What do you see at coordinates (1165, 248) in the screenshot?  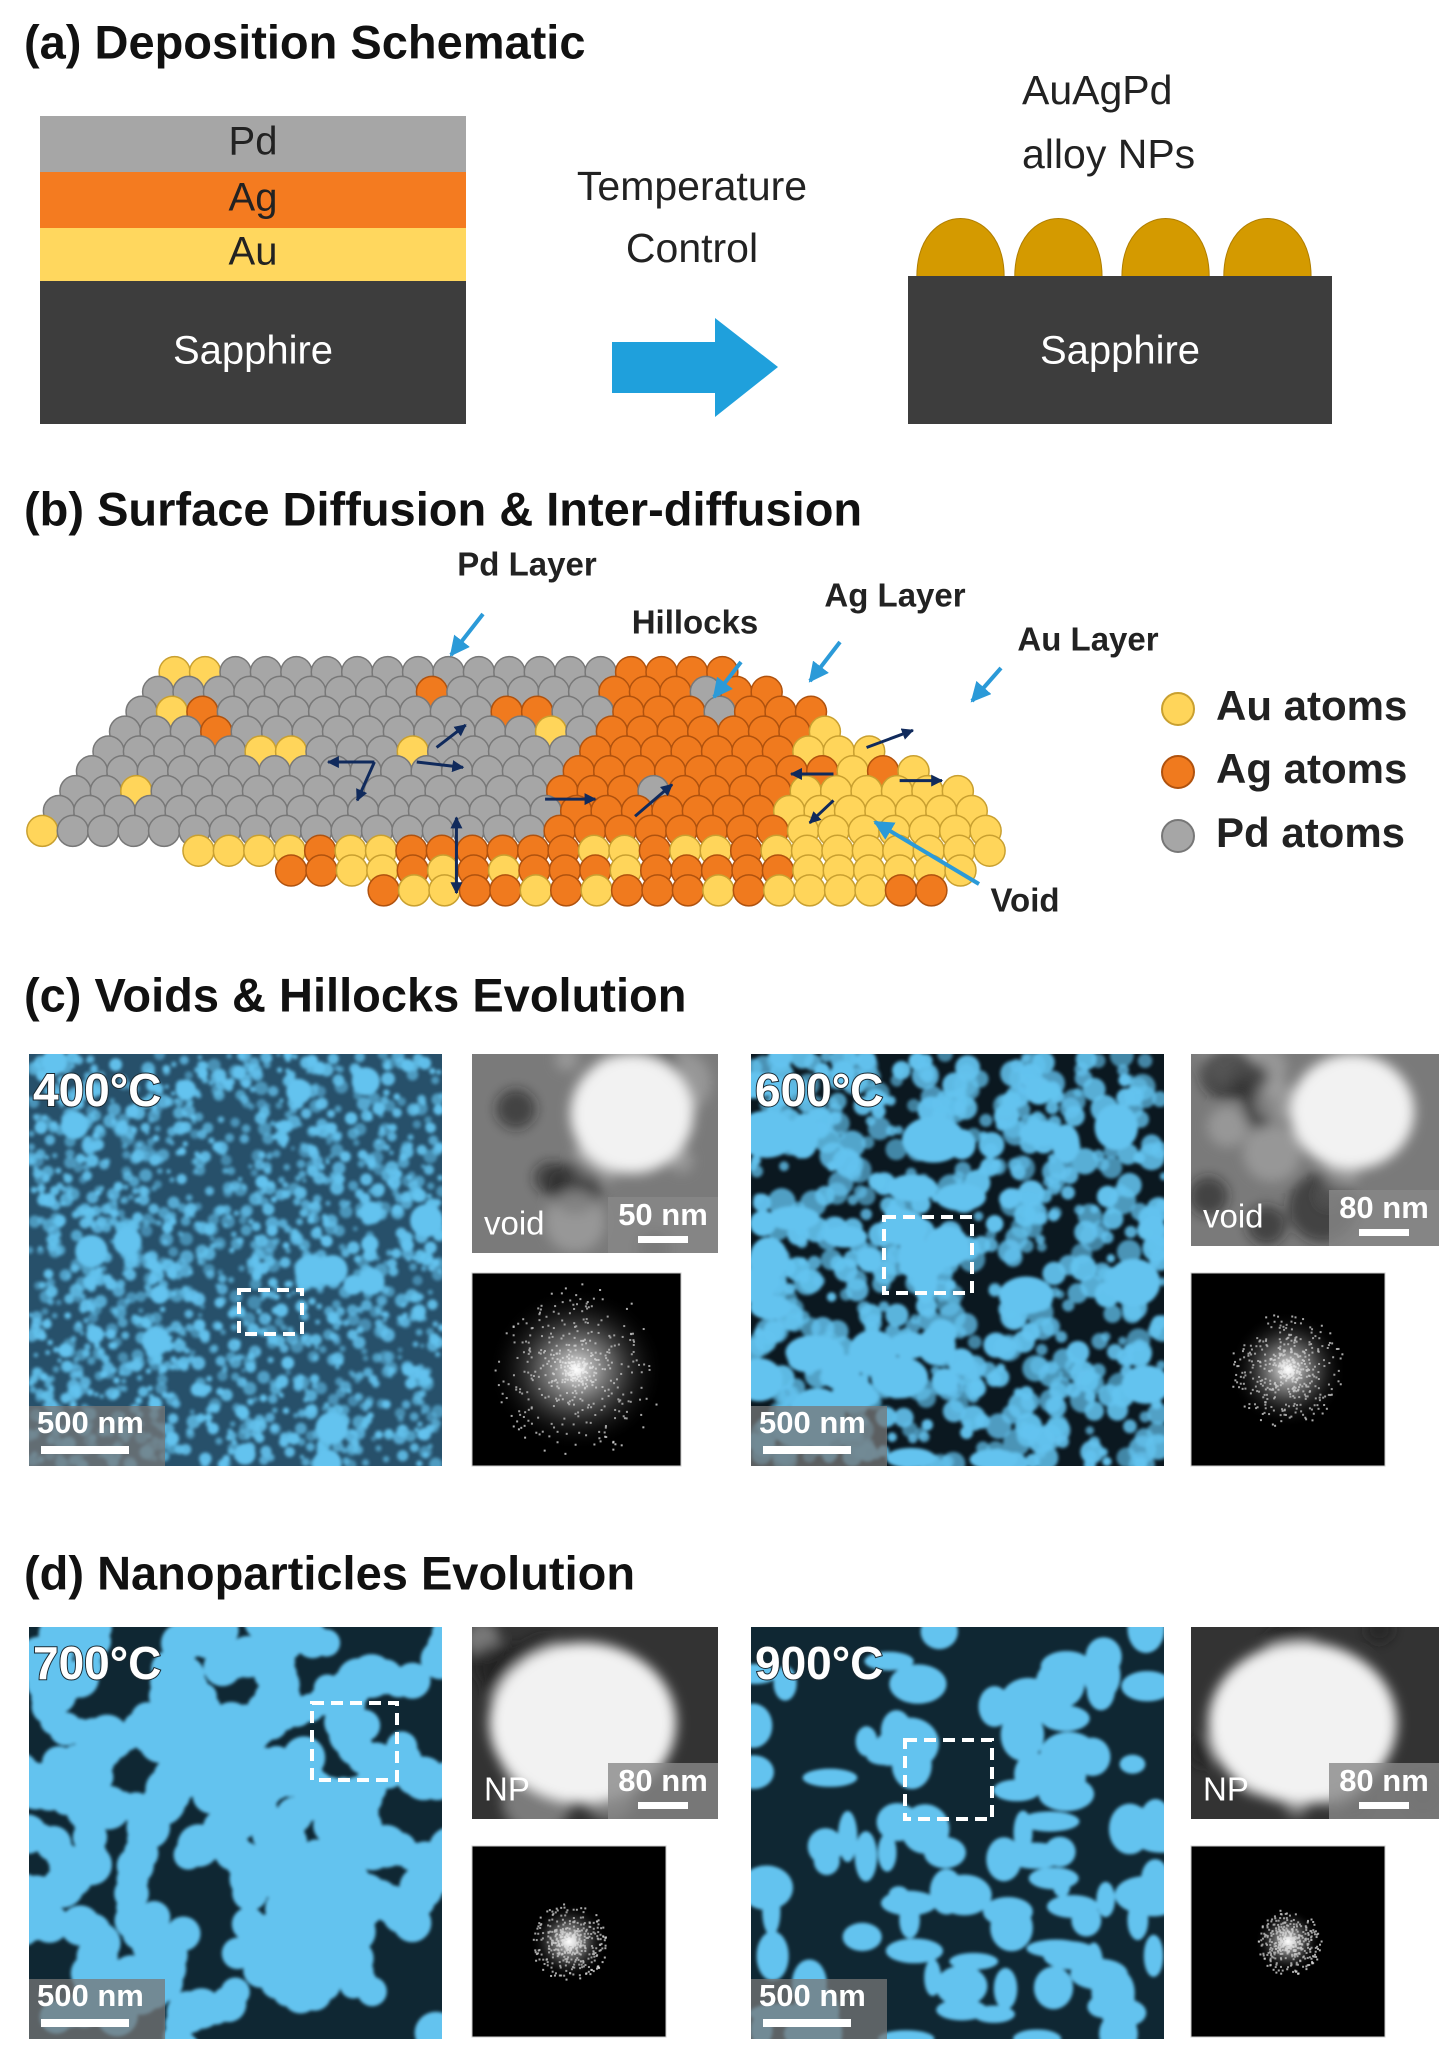 I see `nanoparticle` at bounding box center [1165, 248].